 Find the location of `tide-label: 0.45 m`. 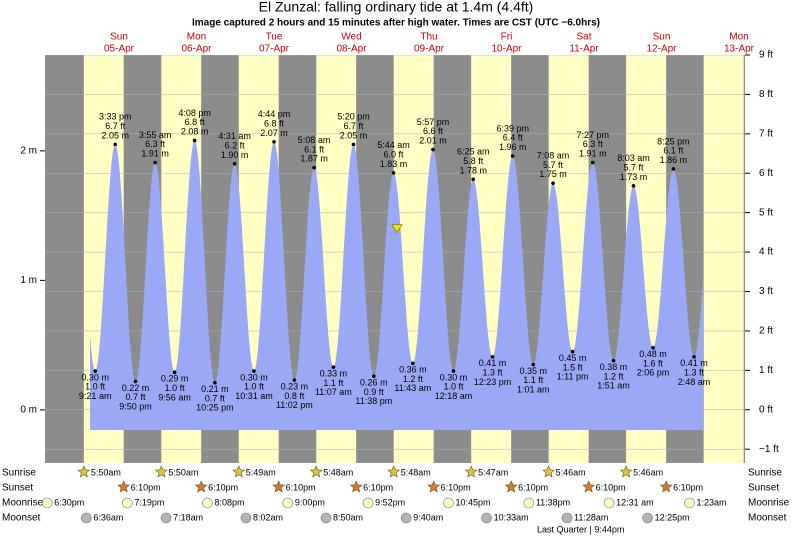

tide-label: 0.45 m is located at coordinates (573, 358).